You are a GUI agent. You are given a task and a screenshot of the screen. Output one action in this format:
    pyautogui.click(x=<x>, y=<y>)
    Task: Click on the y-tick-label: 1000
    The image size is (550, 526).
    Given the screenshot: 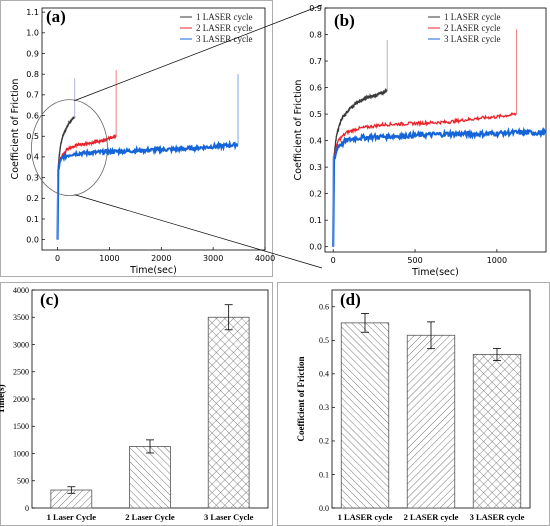 What is the action you would take?
    pyautogui.click(x=21, y=453)
    